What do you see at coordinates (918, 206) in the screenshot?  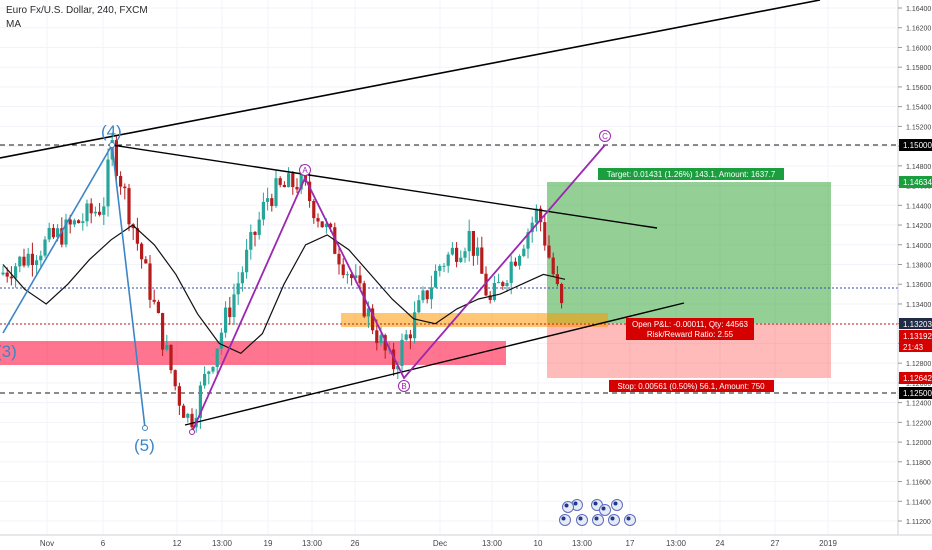 I see `price-tick-label: 1.14400` at bounding box center [918, 206].